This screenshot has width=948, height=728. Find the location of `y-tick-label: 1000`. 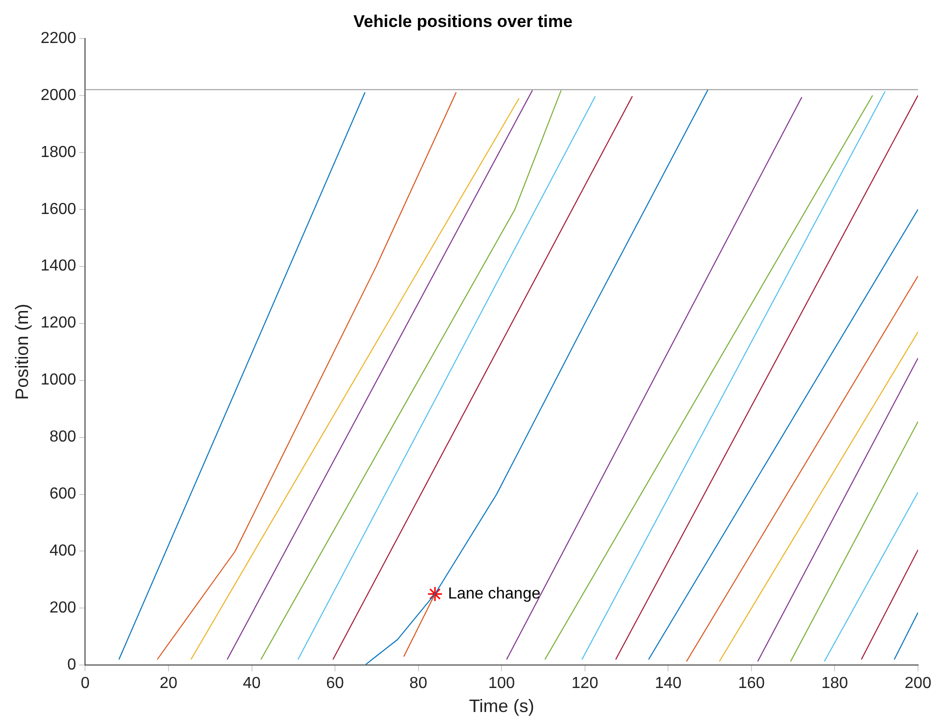

y-tick-label: 1000 is located at coordinates (58, 380).